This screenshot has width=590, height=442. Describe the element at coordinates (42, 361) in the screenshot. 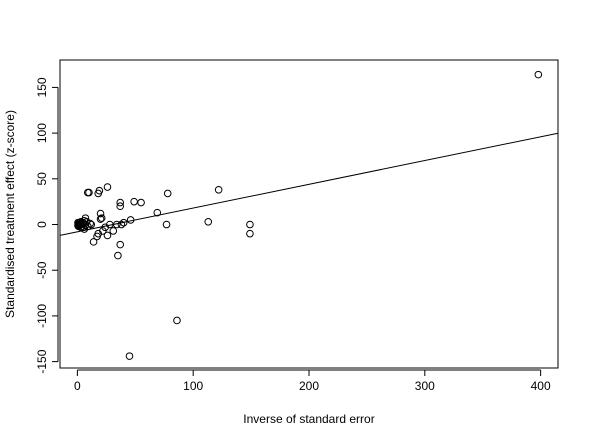

I see `y-tick-label: -150` at that location.